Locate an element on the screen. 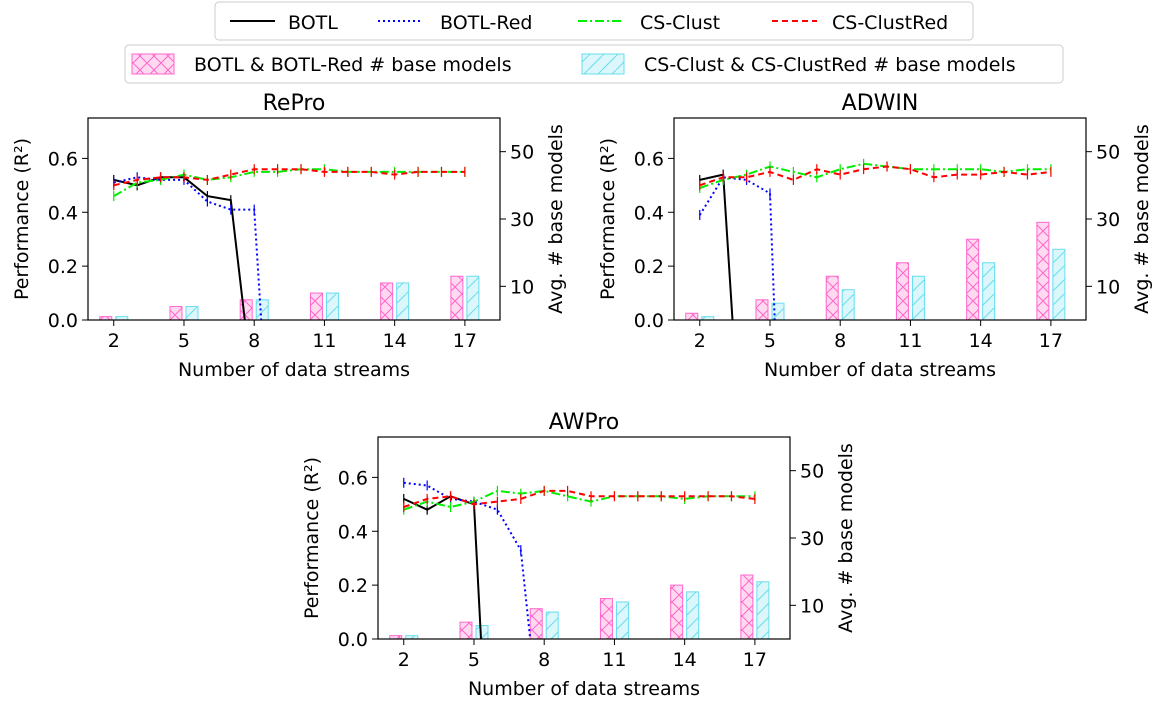  legend-label-cs-clustred: CS-ClustRed is located at coordinates (890, 23).